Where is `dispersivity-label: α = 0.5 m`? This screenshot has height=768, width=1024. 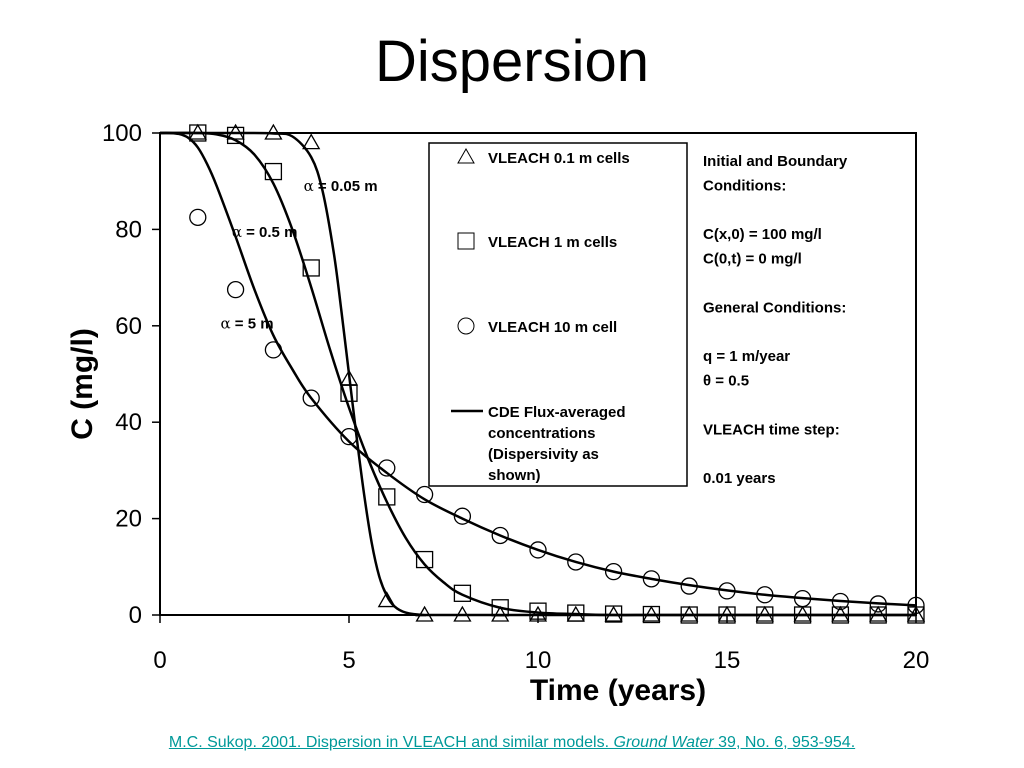
dispersivity-label: α = 0.5 m is located at coordinates (265, 232).